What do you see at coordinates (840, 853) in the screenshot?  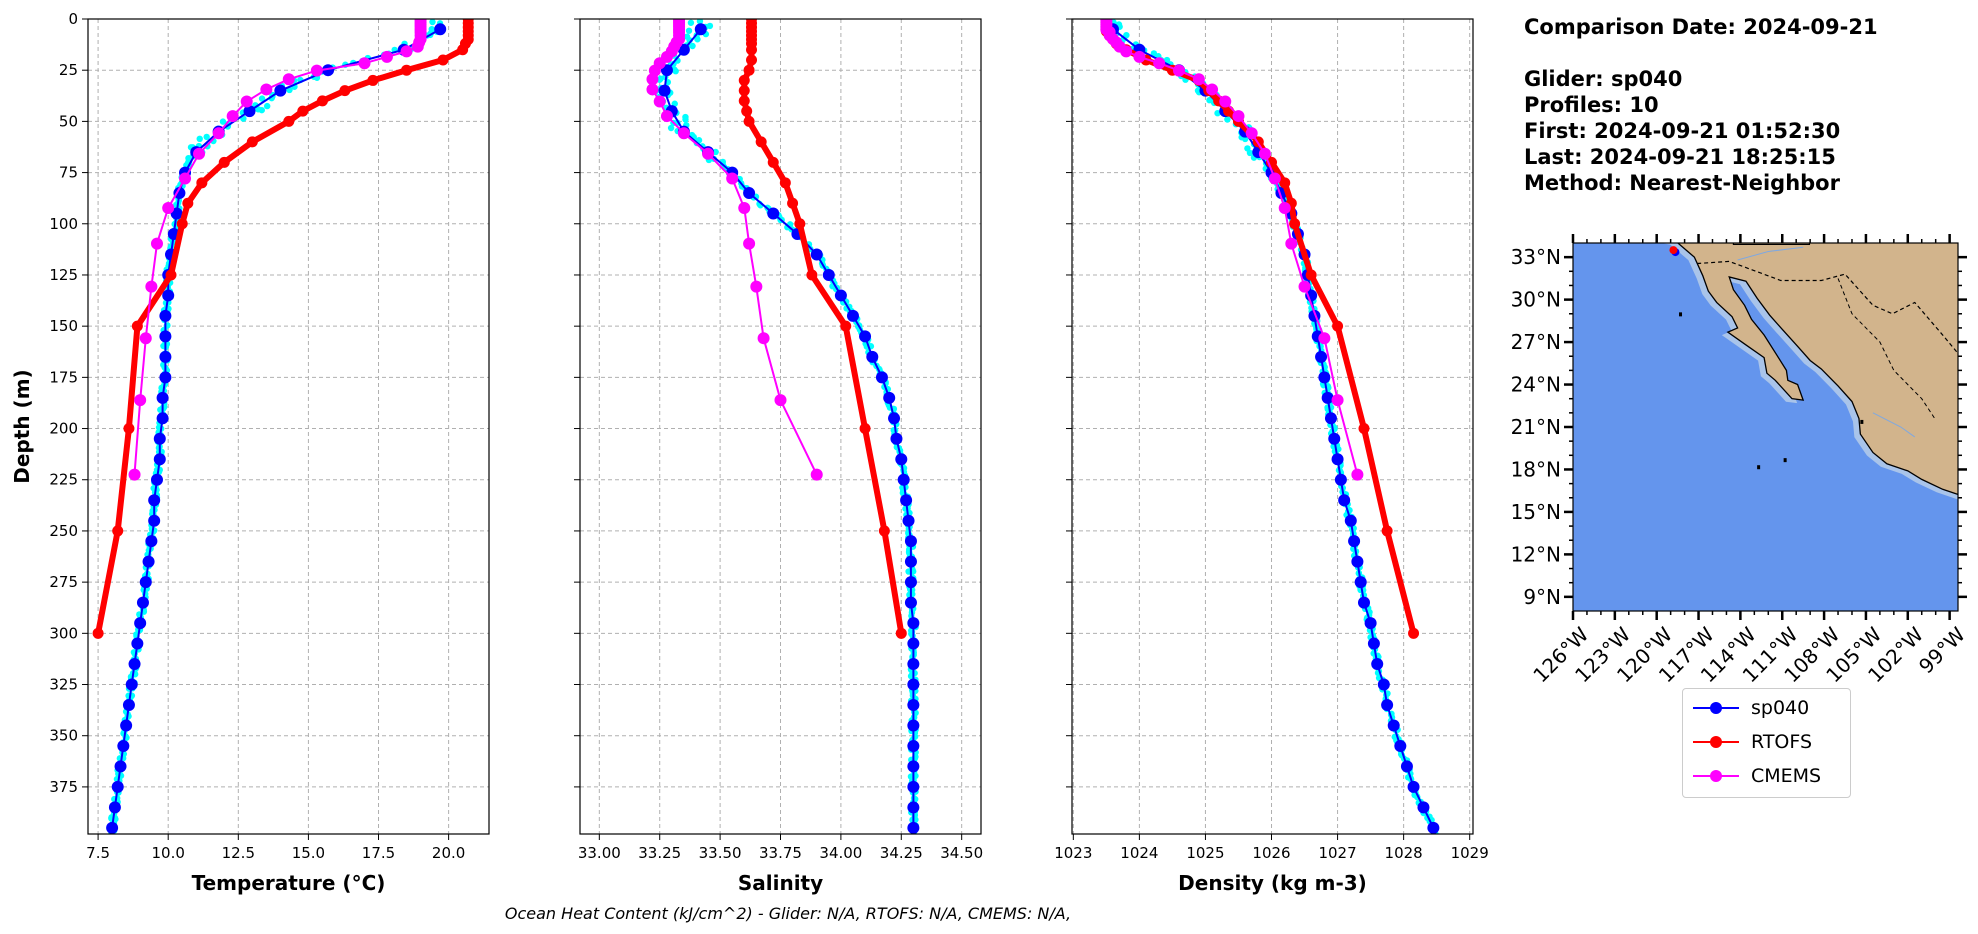 I see `x-tick-label: 34.00` at bounding box center [840, 853].